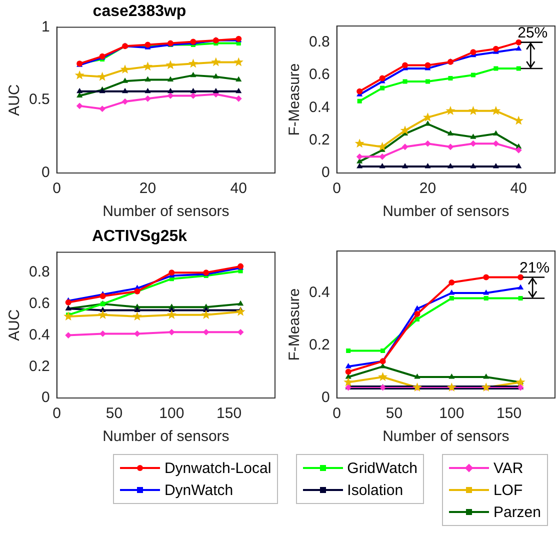  I want to click on y-tick-label: 0.5, so click(39, 99).